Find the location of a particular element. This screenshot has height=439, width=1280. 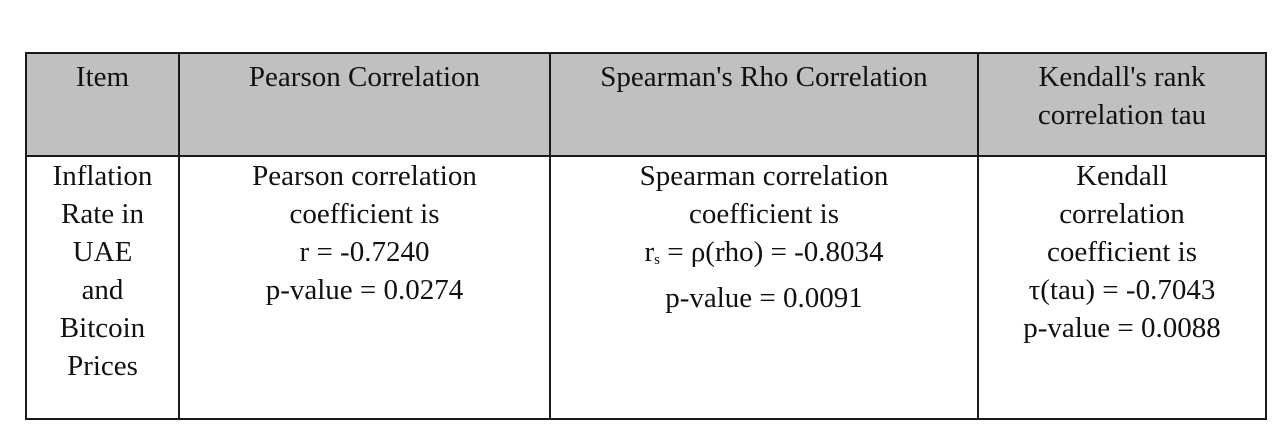

pearson-stat-value: = -0.7240 is located at coordinates (369, 252).